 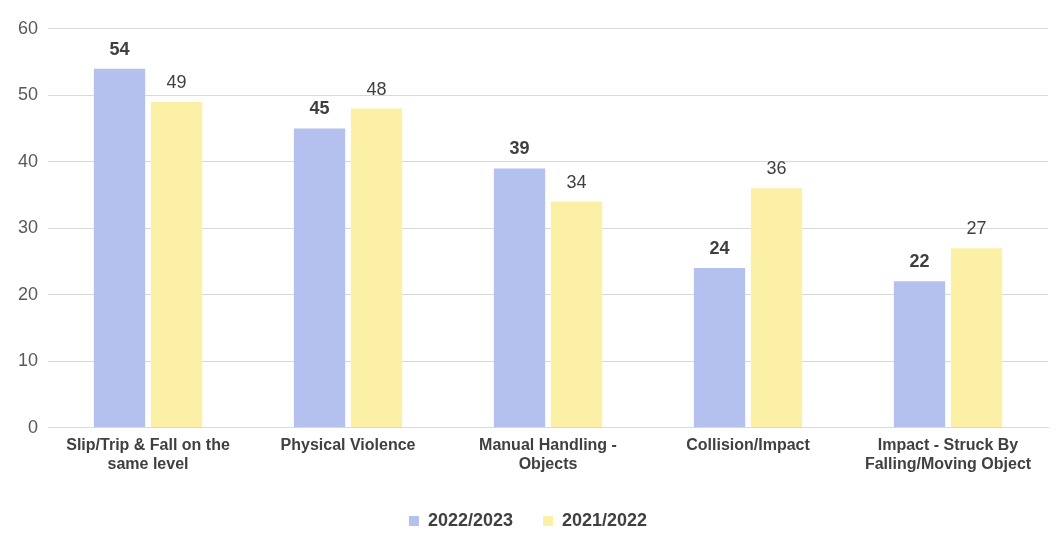 I want to click on x-tick-label: Physical Violence, so click(x=348, y=444).